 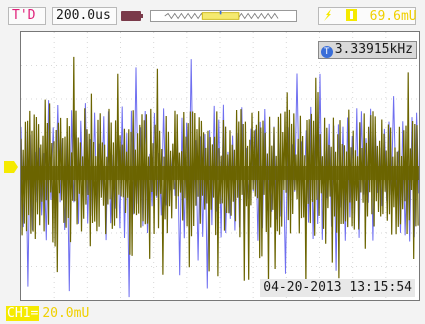 I want to click on frequency-counter: T 3.33915kHz, so click(x=367, y=50).